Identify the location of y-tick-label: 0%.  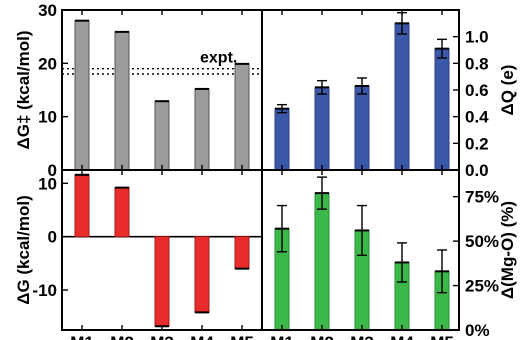
(477, 330).